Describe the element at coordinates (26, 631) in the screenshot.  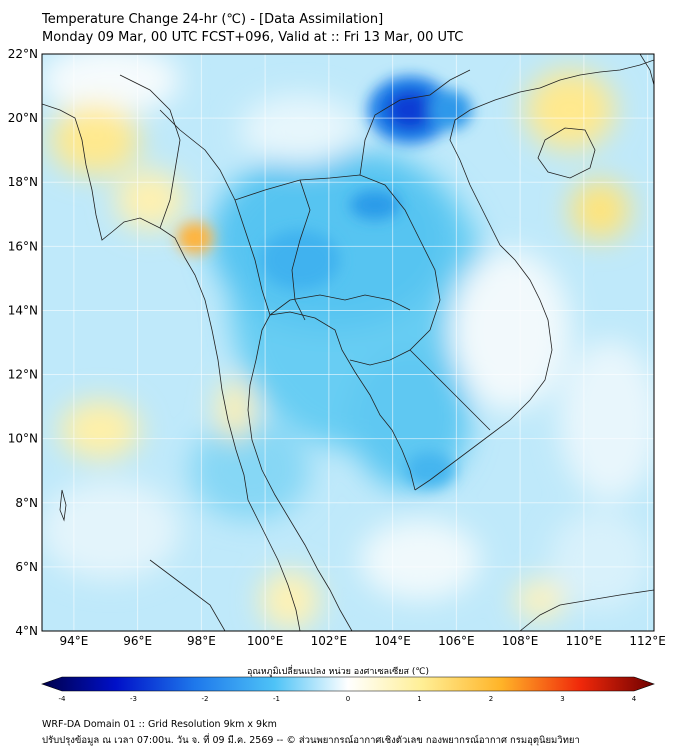
I see `lat-label: 4°N` at that location.